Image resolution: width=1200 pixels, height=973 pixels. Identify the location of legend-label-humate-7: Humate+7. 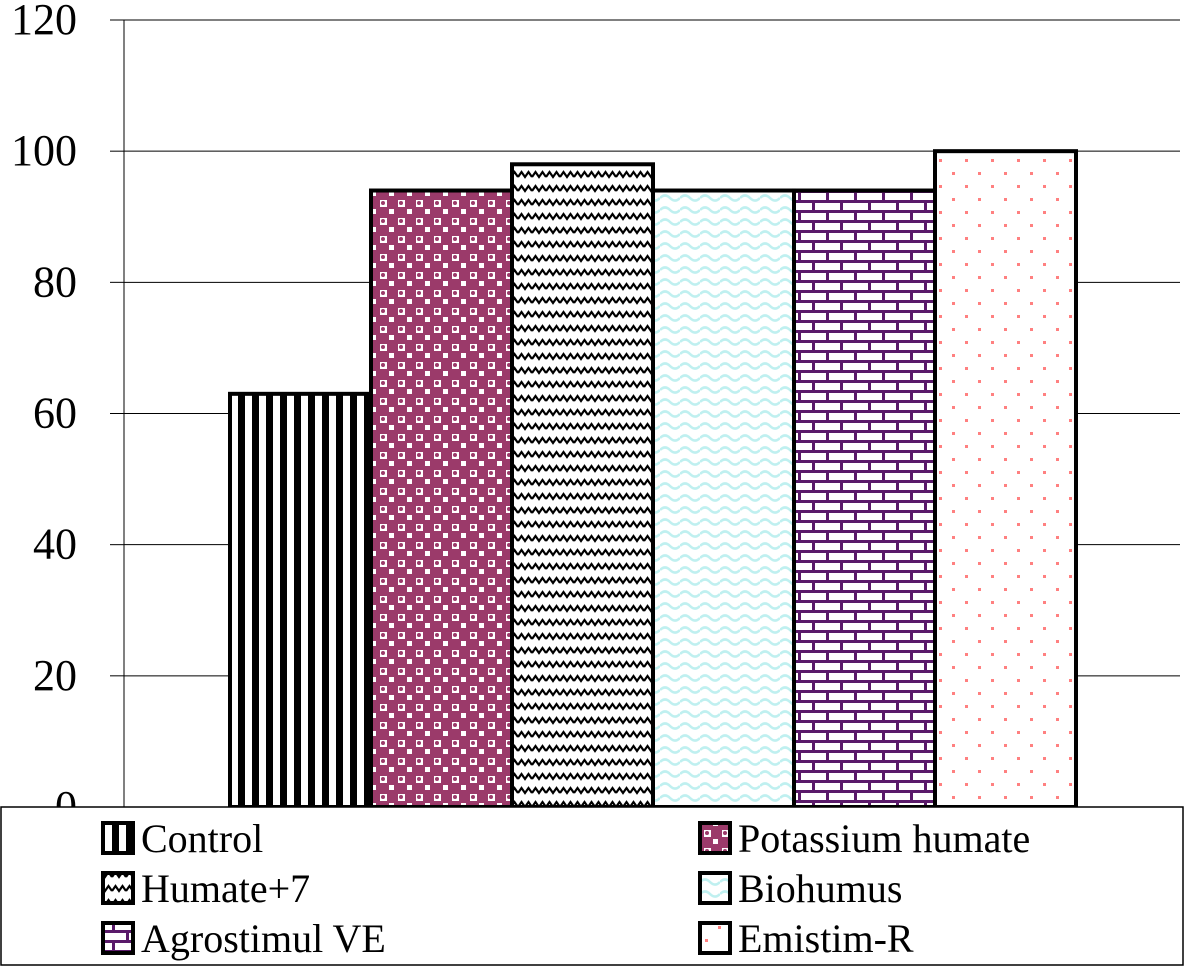
(225, 888).